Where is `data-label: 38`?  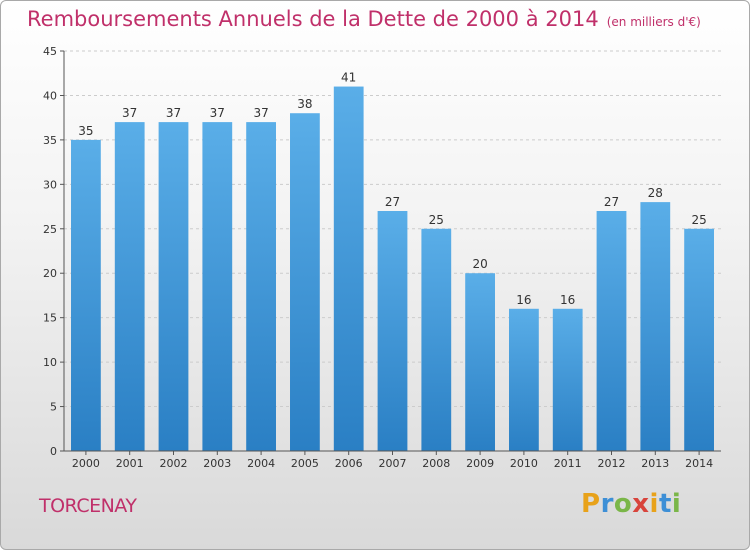 data-label: 38 is located at coordinates (304, 104).